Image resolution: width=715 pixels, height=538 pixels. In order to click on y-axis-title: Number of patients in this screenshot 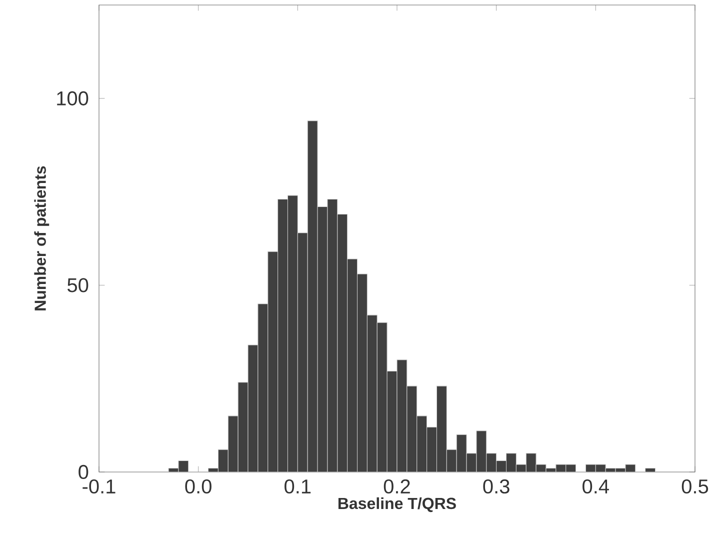, I will do `click(42, 238)`.